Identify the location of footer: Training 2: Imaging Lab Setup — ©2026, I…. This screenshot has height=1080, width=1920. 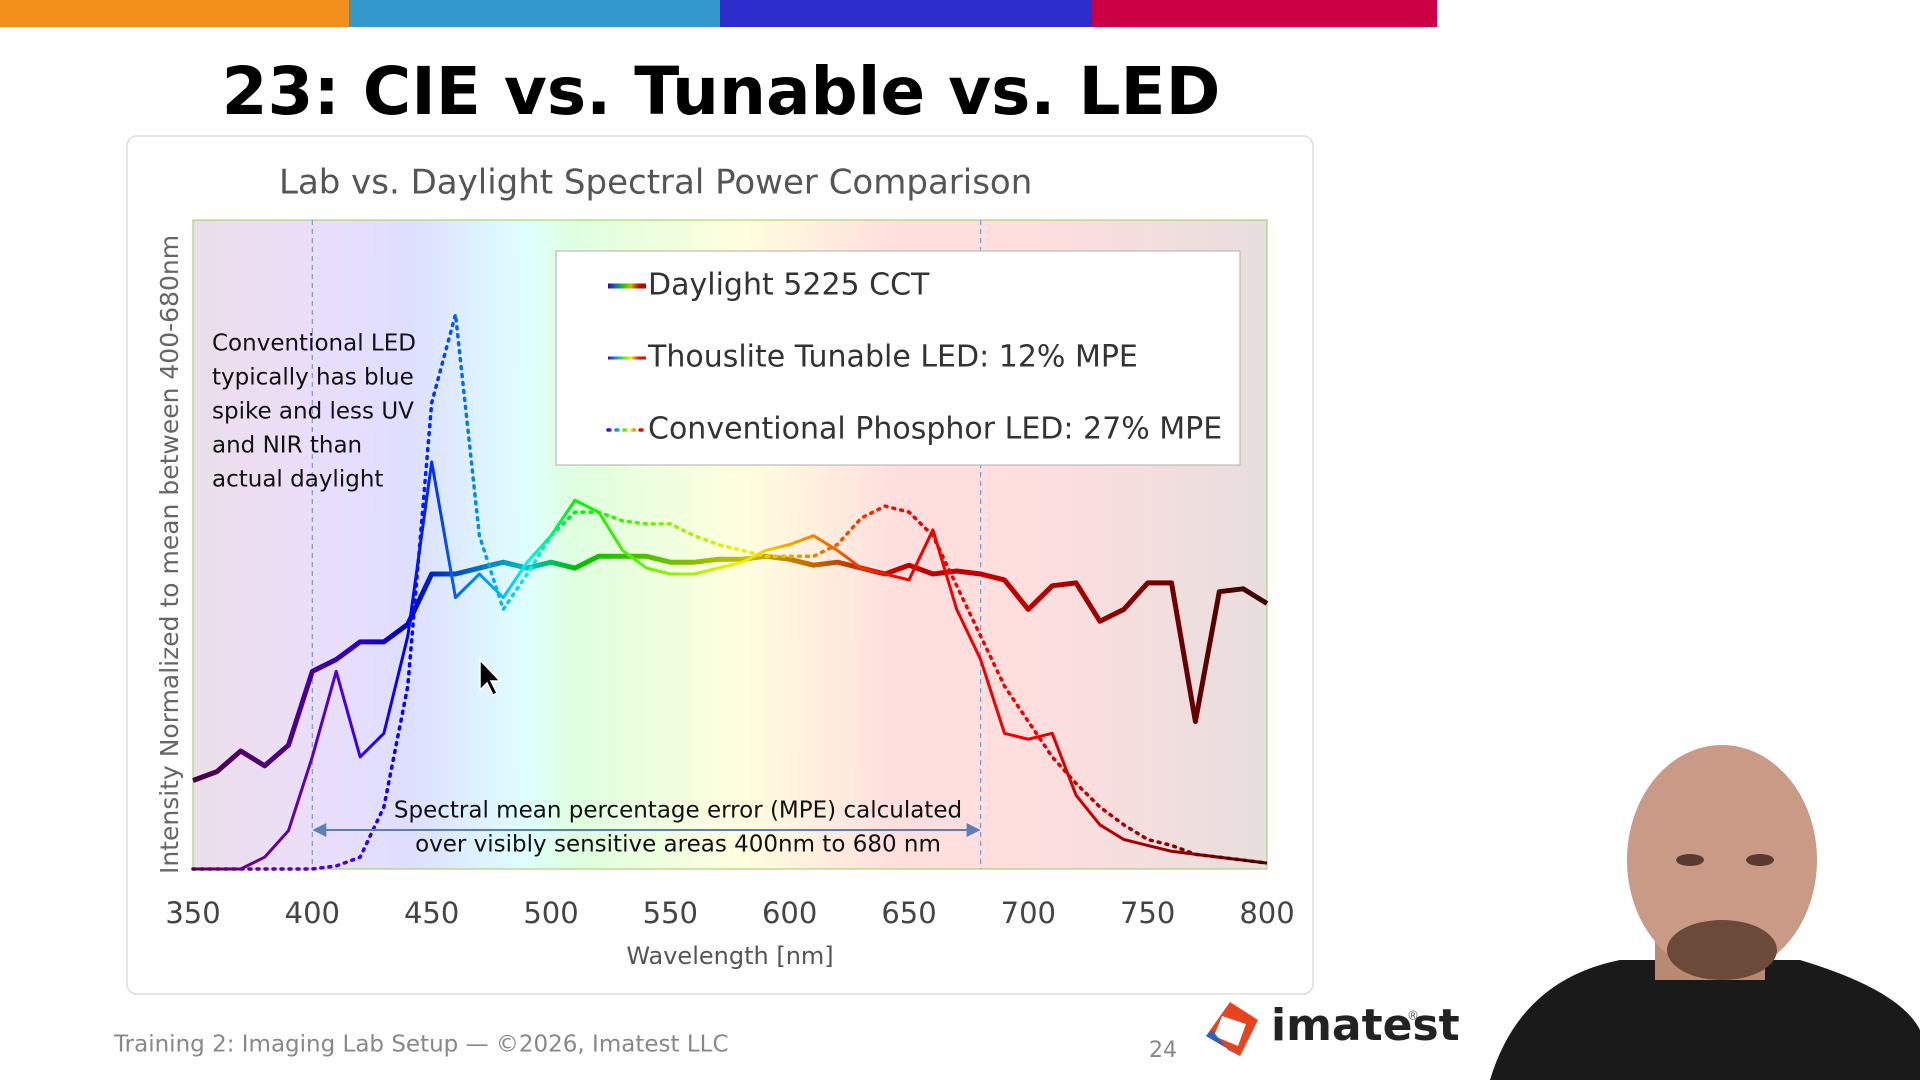
(421, 1045).